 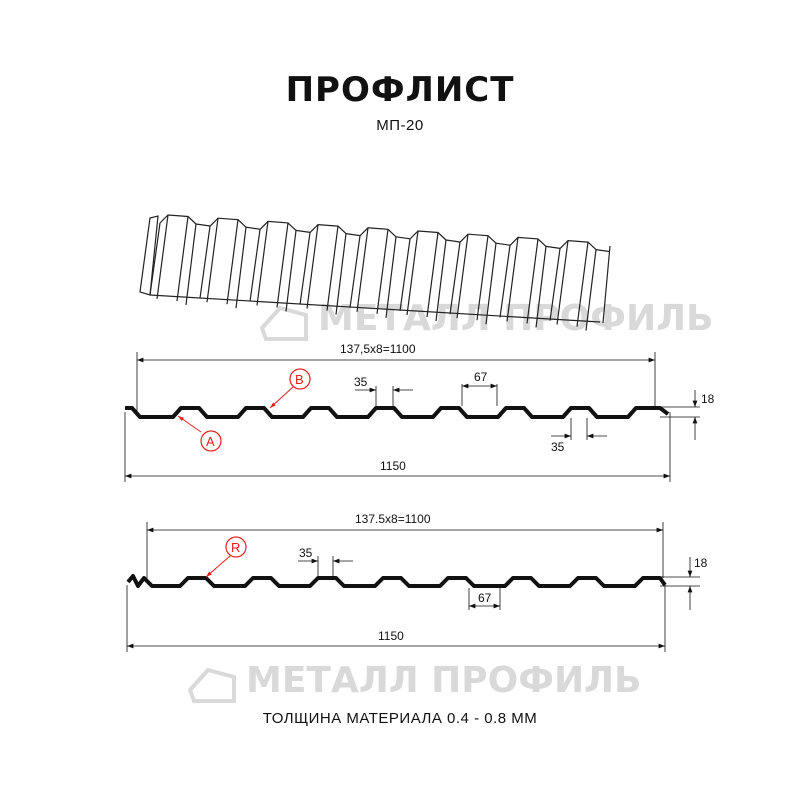 What do you see at coordinates (210, 441) in the screenshot?
I see `callout-a: A` at bounding box center [210, 441].